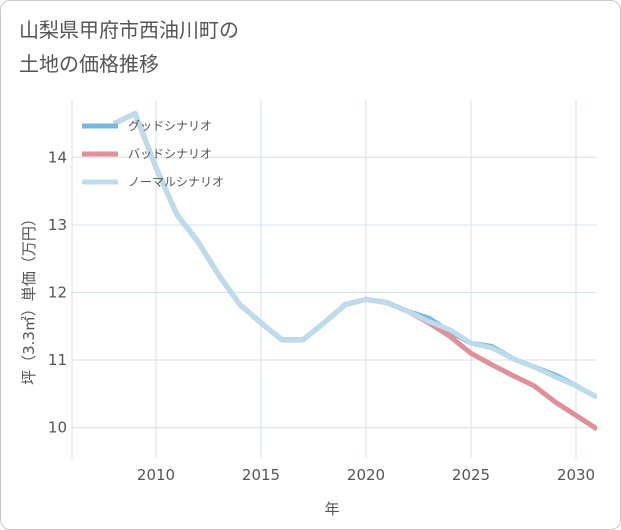 This screenshot has width=621, height=530. Describe the element at coordinates (129, 30) in the screenshot. I see `chart-title-line-1: 山梨県甲府市西油川町の` at that location.